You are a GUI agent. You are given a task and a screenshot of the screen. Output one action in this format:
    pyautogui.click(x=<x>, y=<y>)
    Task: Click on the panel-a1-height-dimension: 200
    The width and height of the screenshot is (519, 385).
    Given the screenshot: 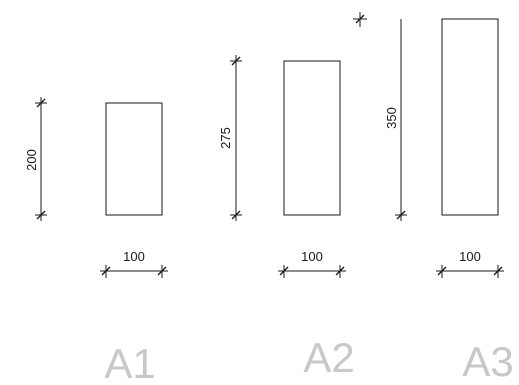 What is the action you would take?
    pyautogui.click(x=35, y=159)
    